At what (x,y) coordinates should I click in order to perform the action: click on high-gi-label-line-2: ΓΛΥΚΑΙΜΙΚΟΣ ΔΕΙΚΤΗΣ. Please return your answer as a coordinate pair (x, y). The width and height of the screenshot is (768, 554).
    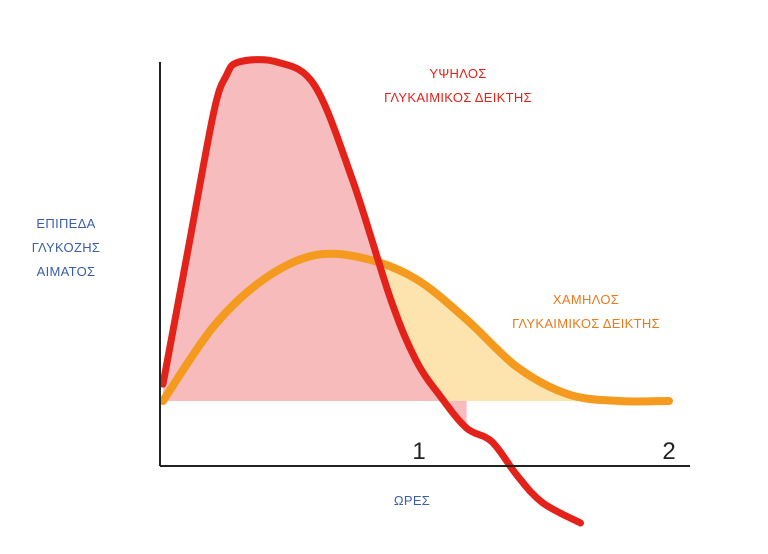
    Looking at the image, I should click on (458, 97).